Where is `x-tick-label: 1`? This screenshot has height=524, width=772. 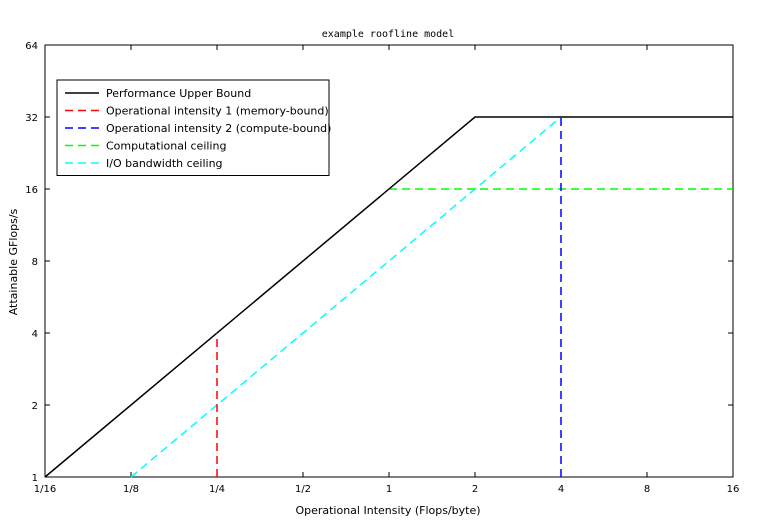
x-tick-label: 1 is located at coordinates (389, 489).